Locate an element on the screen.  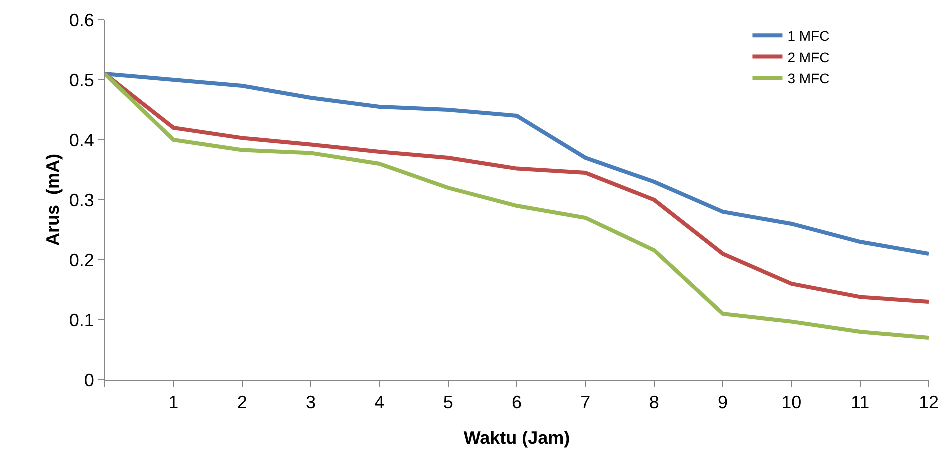
x-tick-label: 6 is located at coordinates (517, 402).